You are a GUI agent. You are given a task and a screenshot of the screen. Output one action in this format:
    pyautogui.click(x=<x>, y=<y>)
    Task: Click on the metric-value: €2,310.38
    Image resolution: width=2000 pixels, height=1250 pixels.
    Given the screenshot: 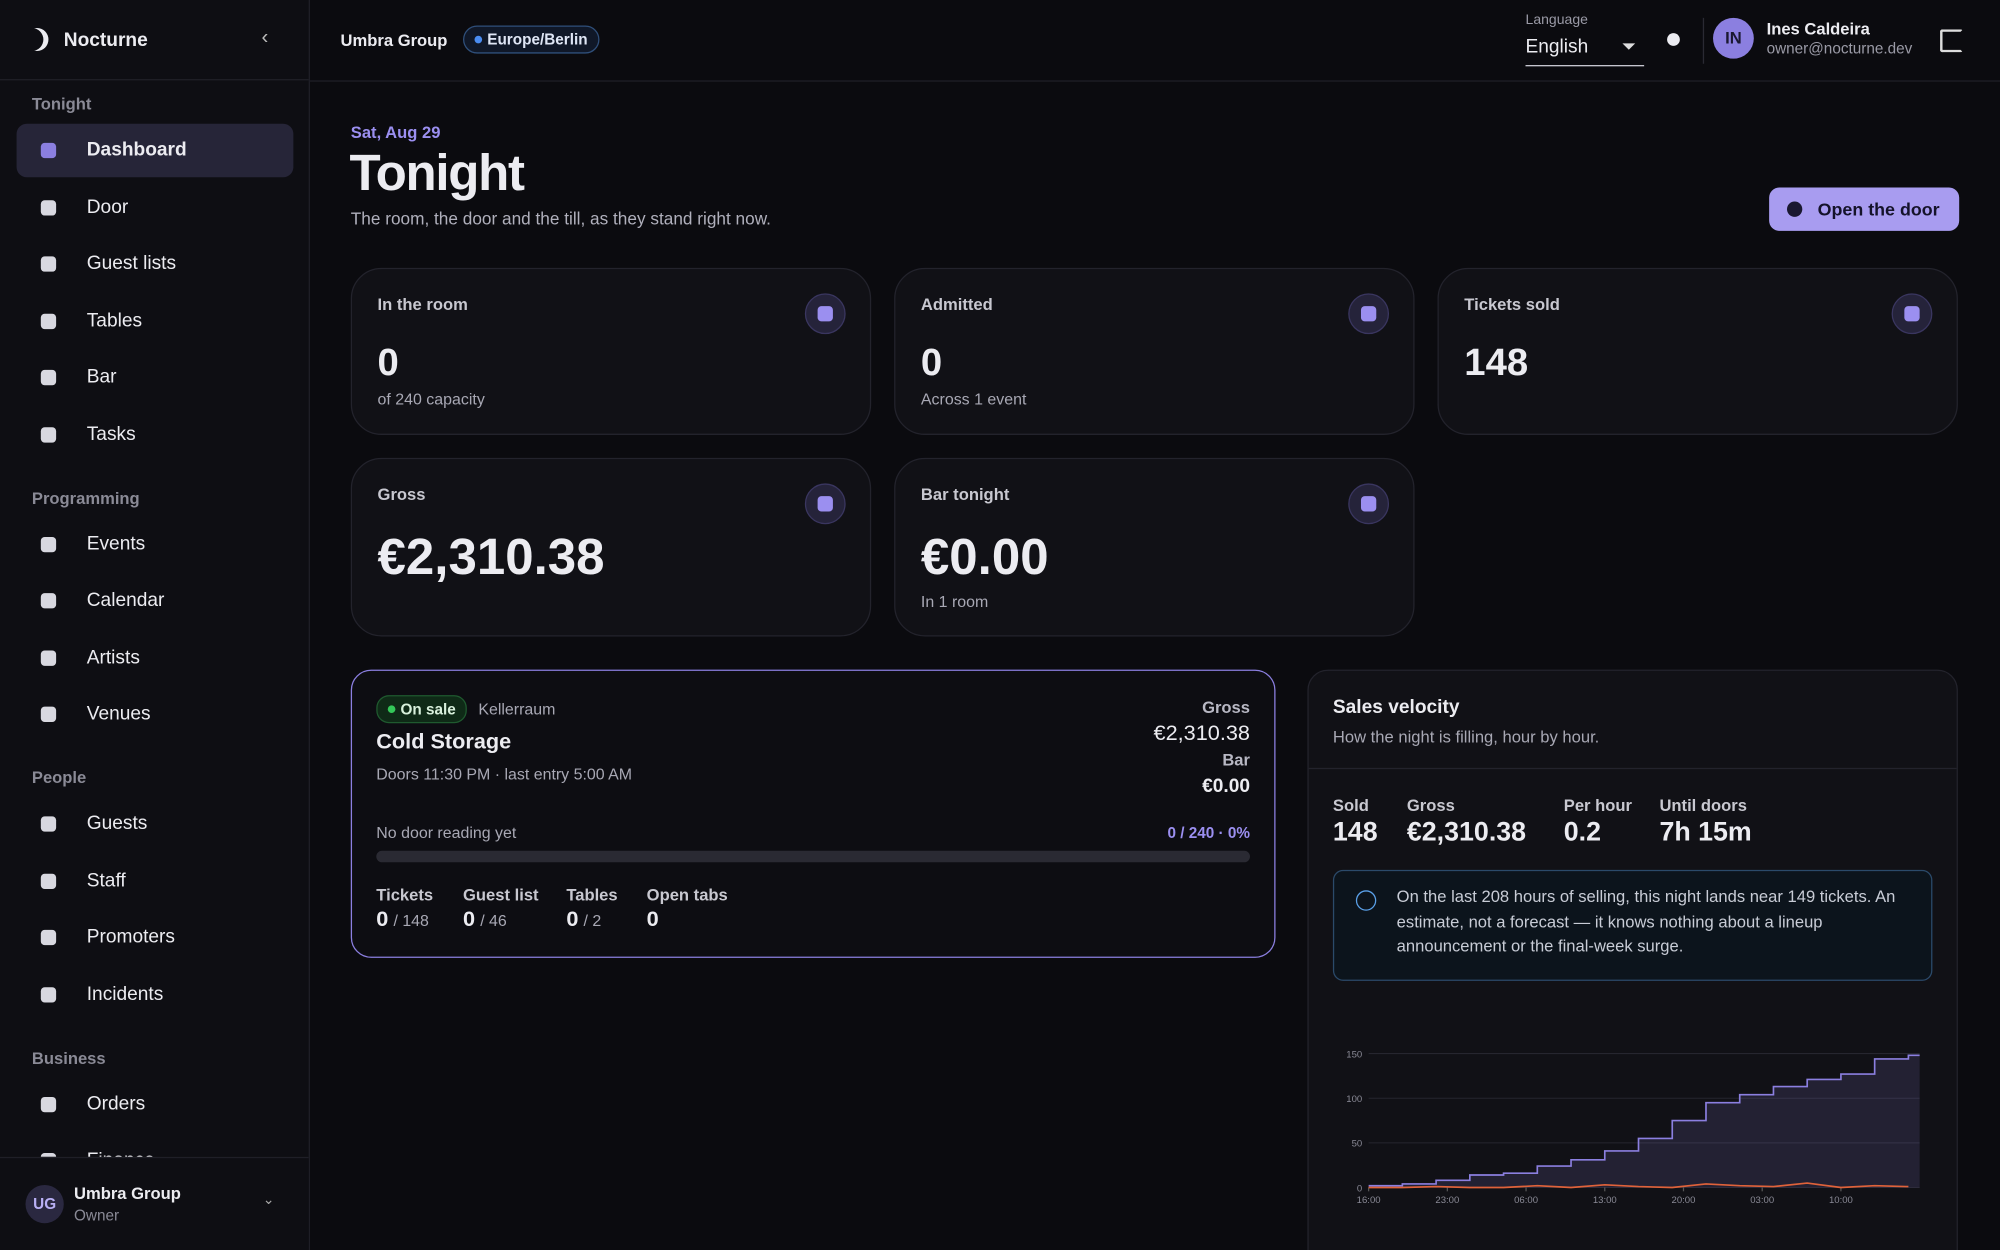 What is the action you would take?
    pyautogui.click(x=1466, y=832)
    